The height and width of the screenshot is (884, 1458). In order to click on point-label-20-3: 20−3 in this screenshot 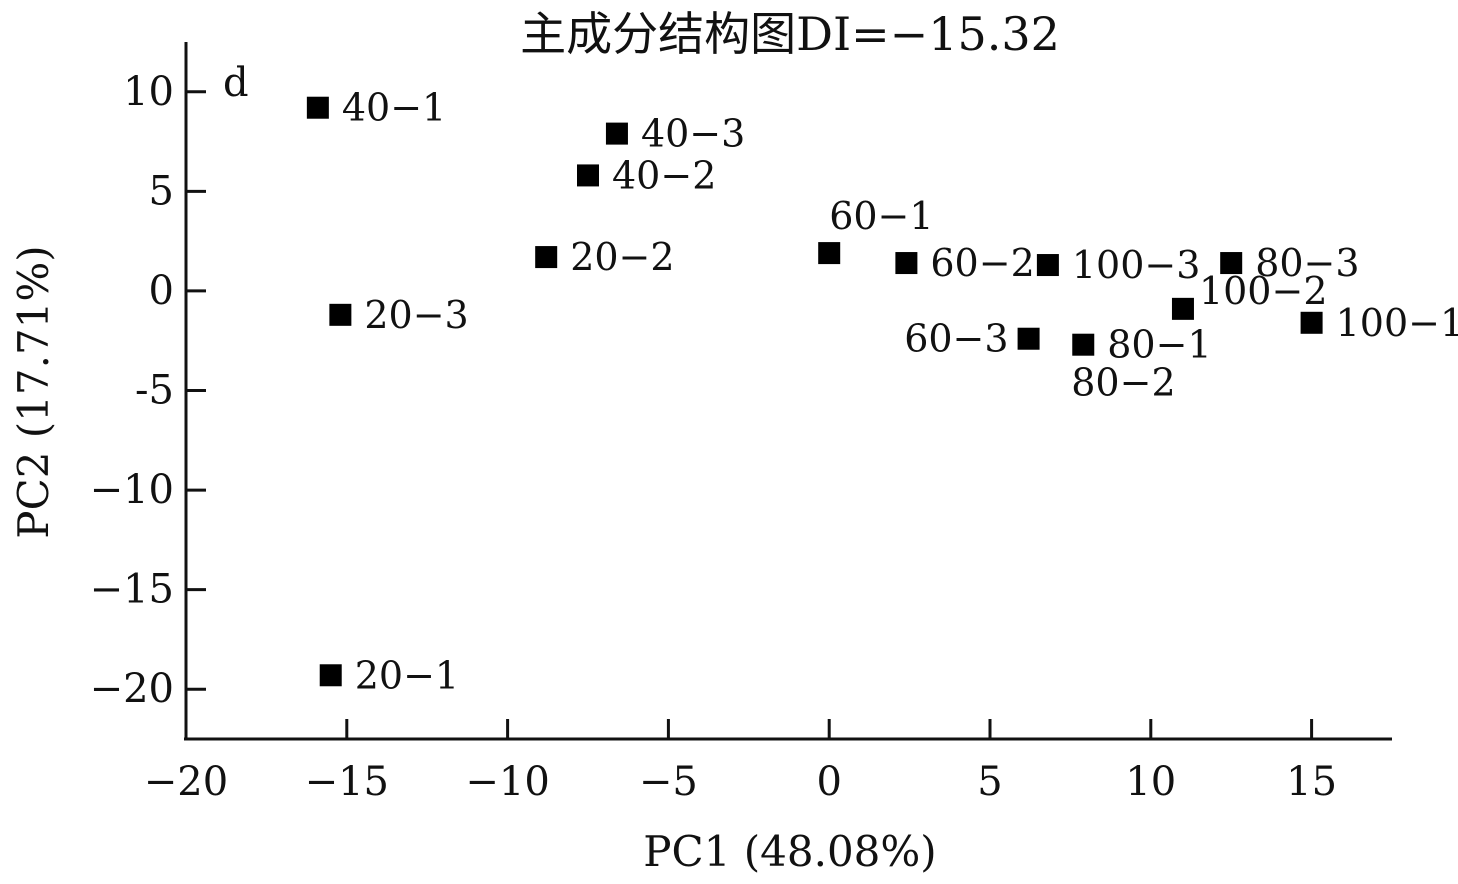, I will do `click(416, 315)`.